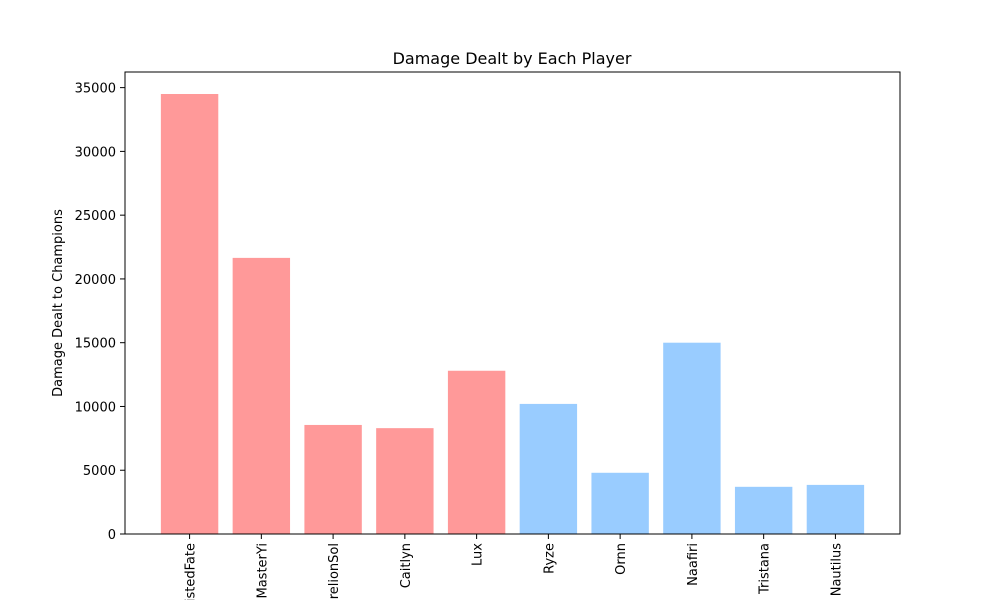 The width and height of the screenshot is (1000, 600). Describe the element at coordinates (406, 565) in the screenshot. I see `x-tick-label: Caitlyn` at that location.